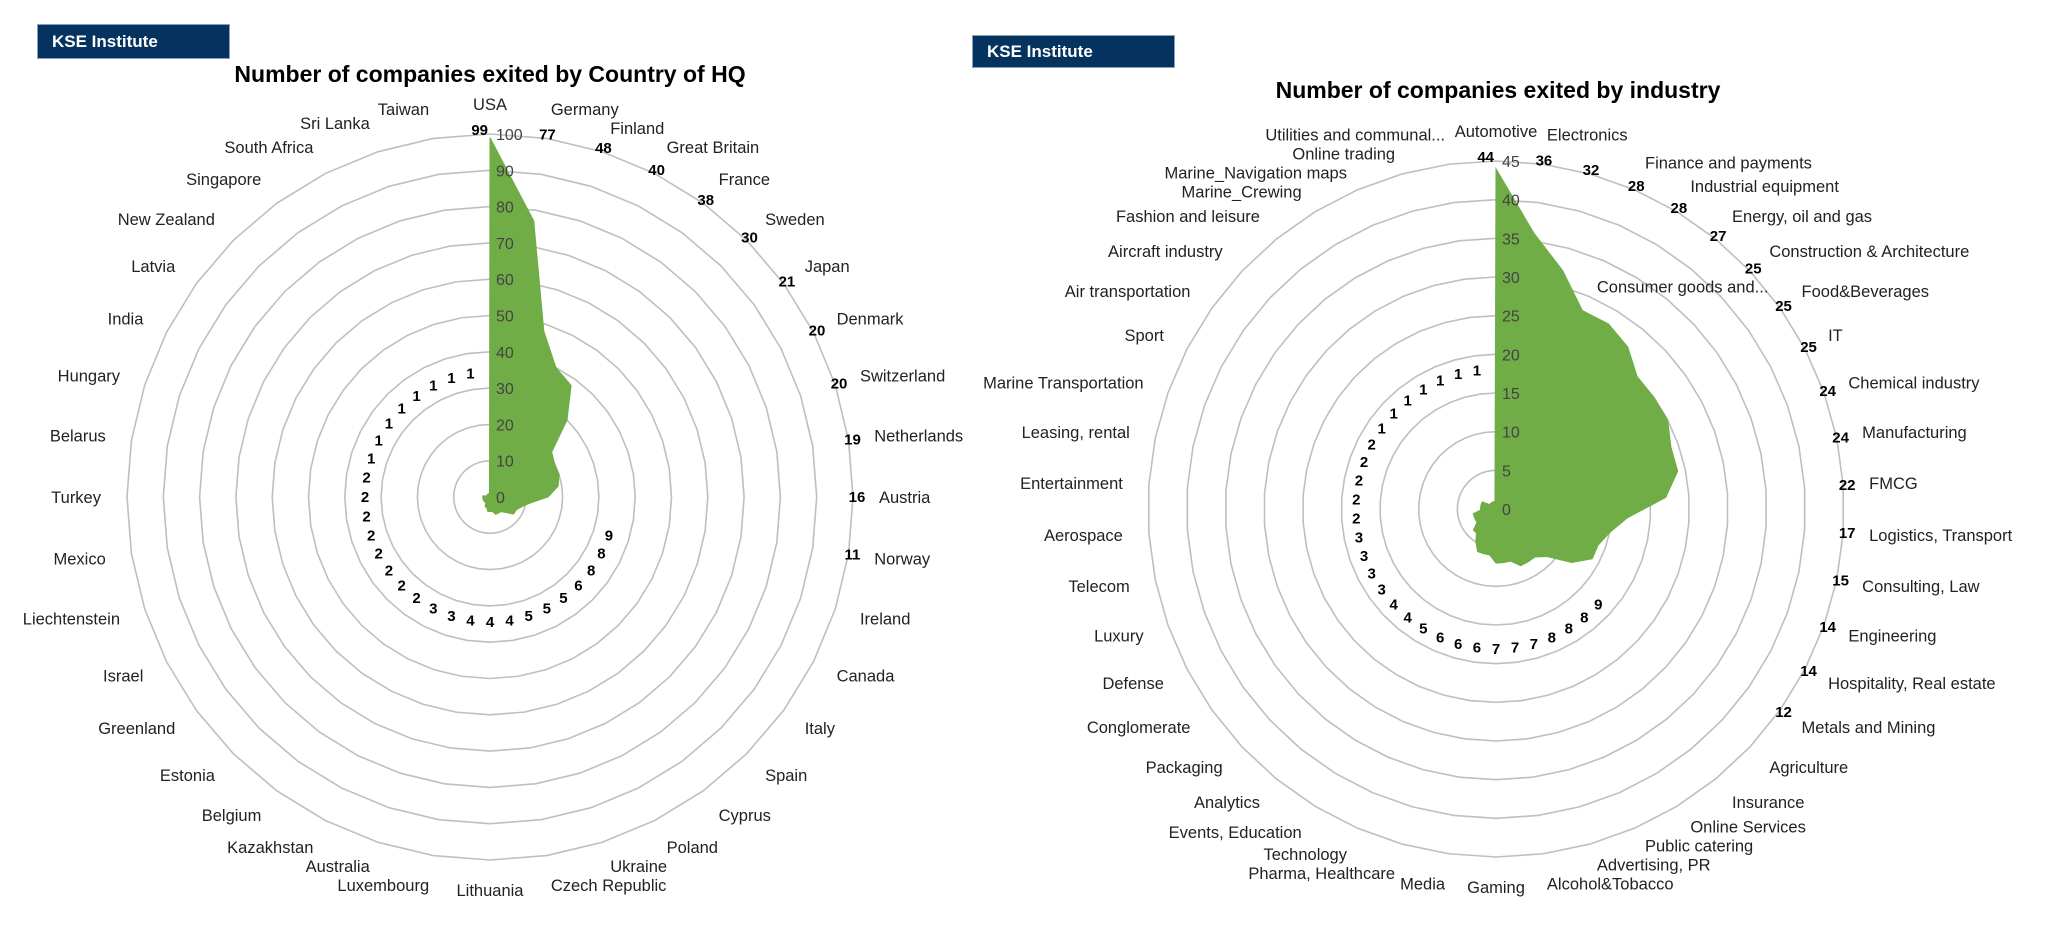 The height and width of the screenshot is (925, 2048). What do you see at coordinates (1768, 803) in the screenshot?
I see `category-label: Insurance` at bounding box center [1768, 803].